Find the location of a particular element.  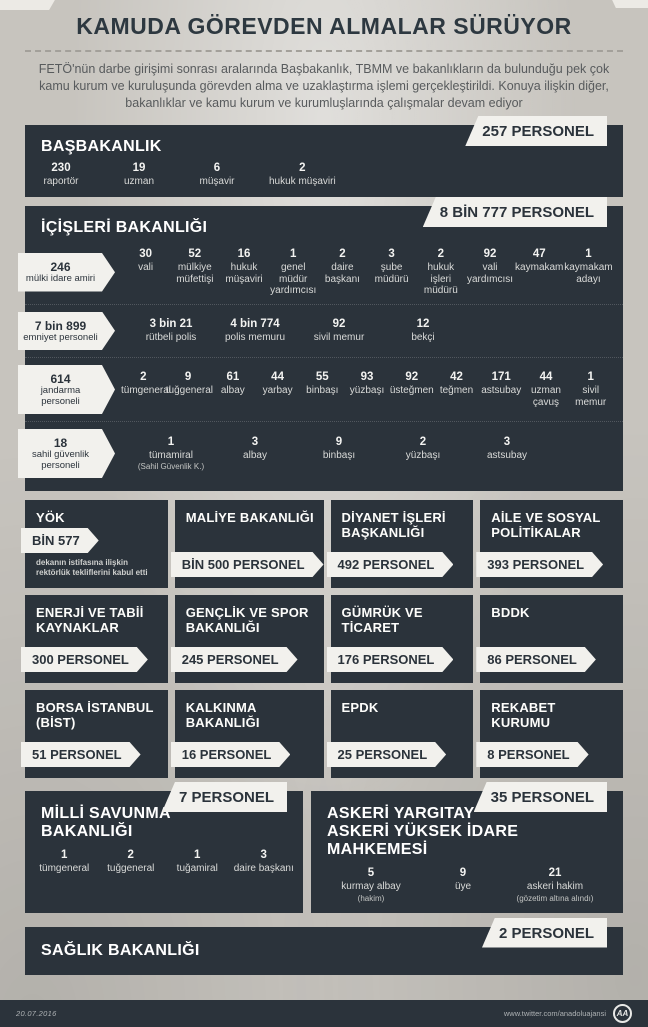

personnel-ribbon: 492 PERSONEL is located at coordinates (390, 564).